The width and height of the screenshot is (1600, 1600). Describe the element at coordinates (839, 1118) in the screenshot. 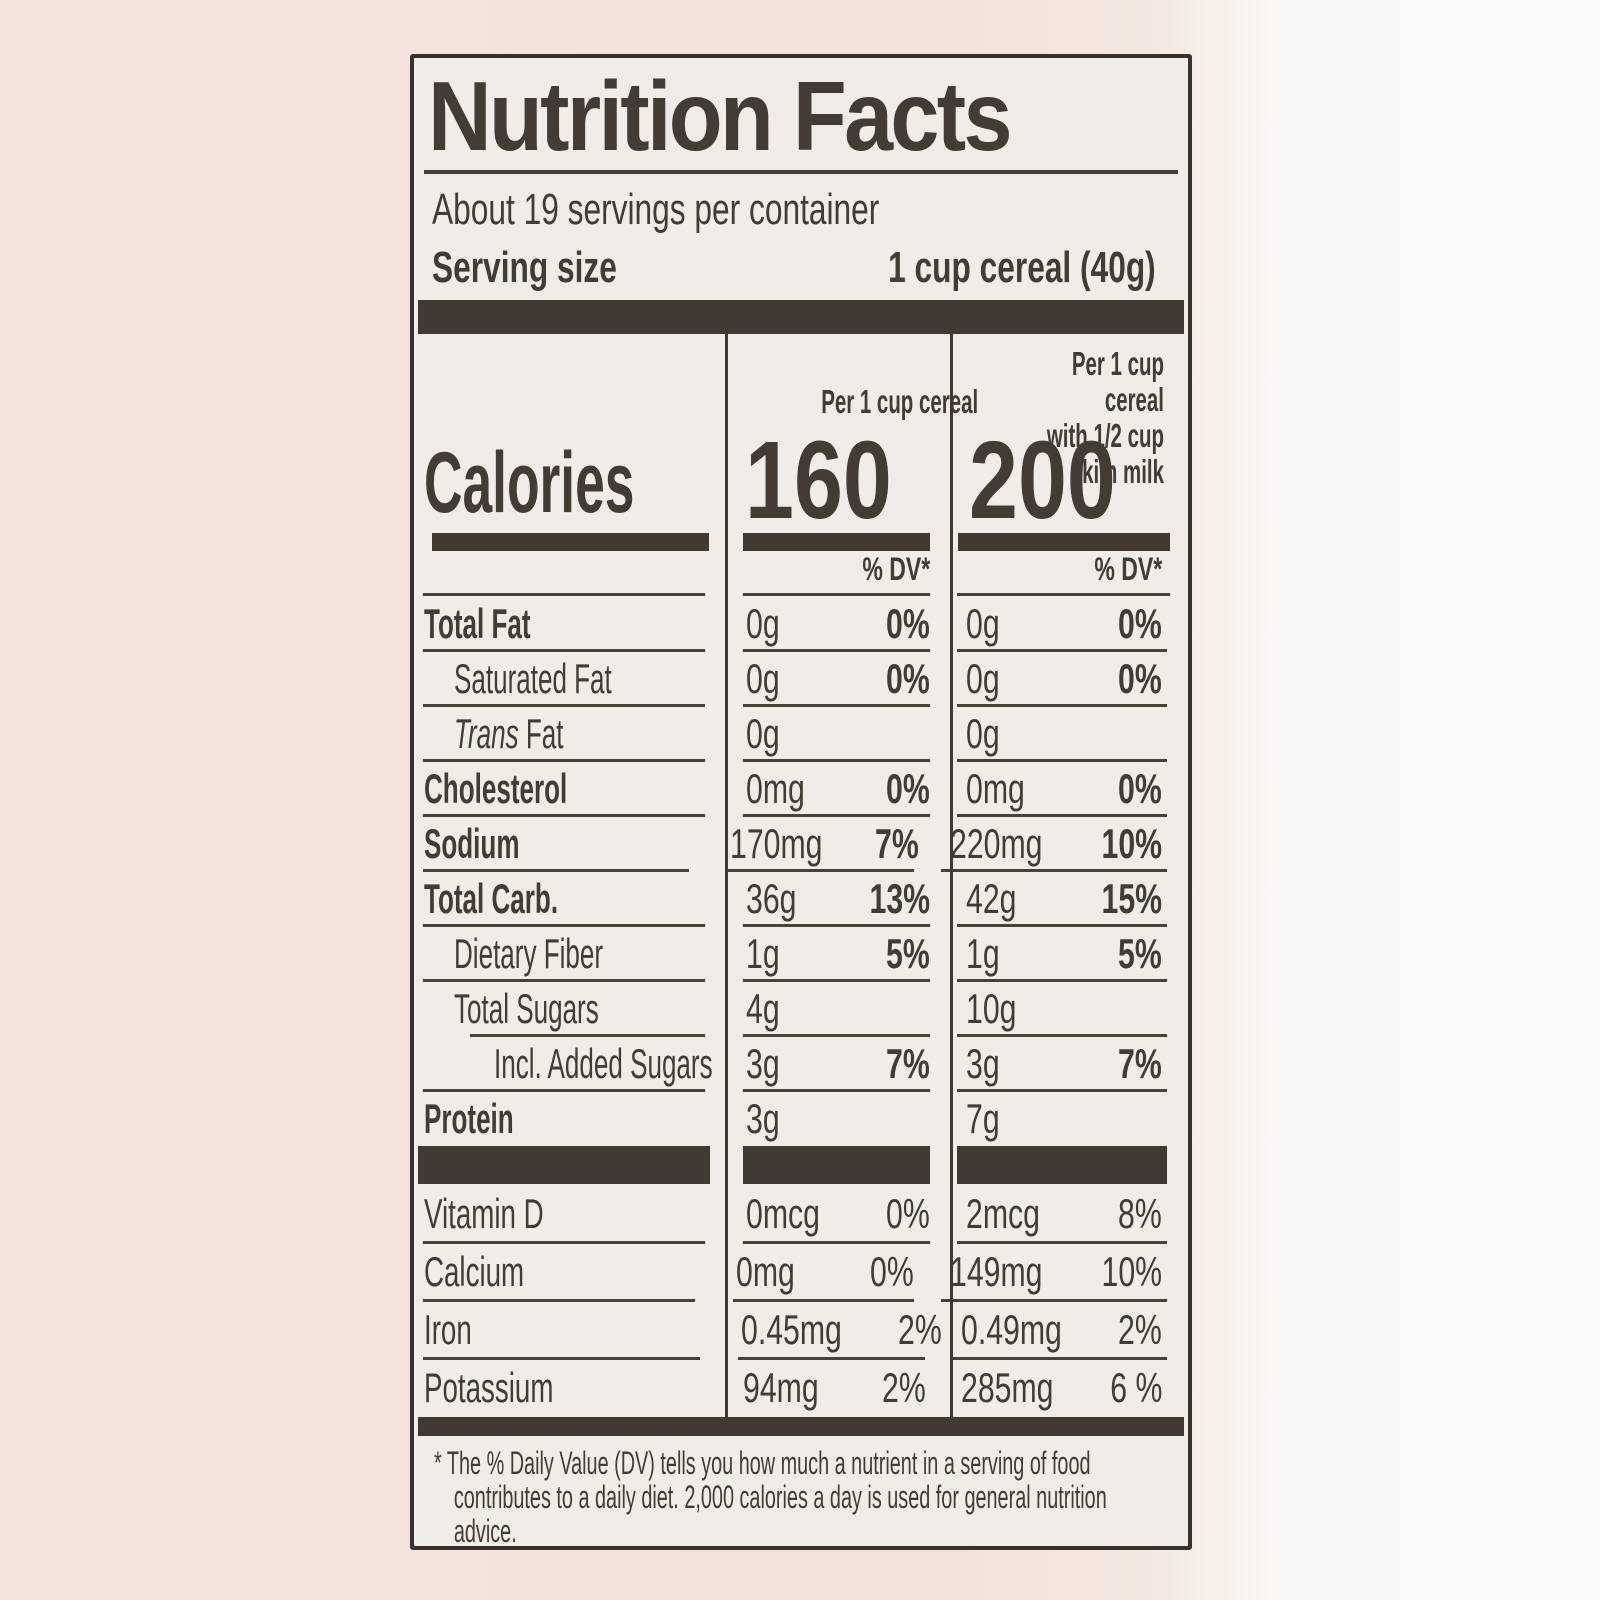

I see `cereal-value-cell: 3g` at that location.